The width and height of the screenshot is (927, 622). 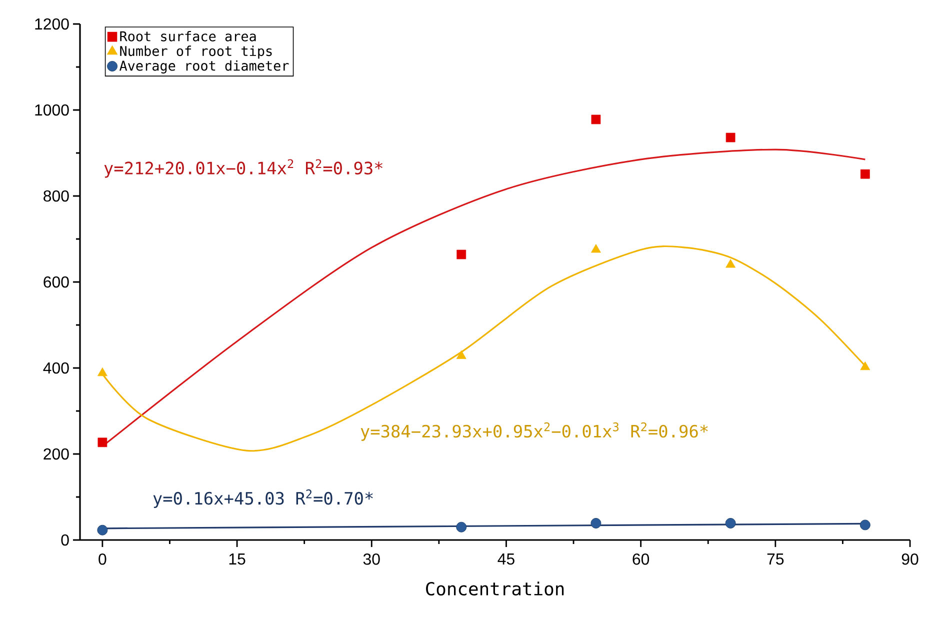 I want to click on y-tick-label: 400, so click(x=56, y=368).